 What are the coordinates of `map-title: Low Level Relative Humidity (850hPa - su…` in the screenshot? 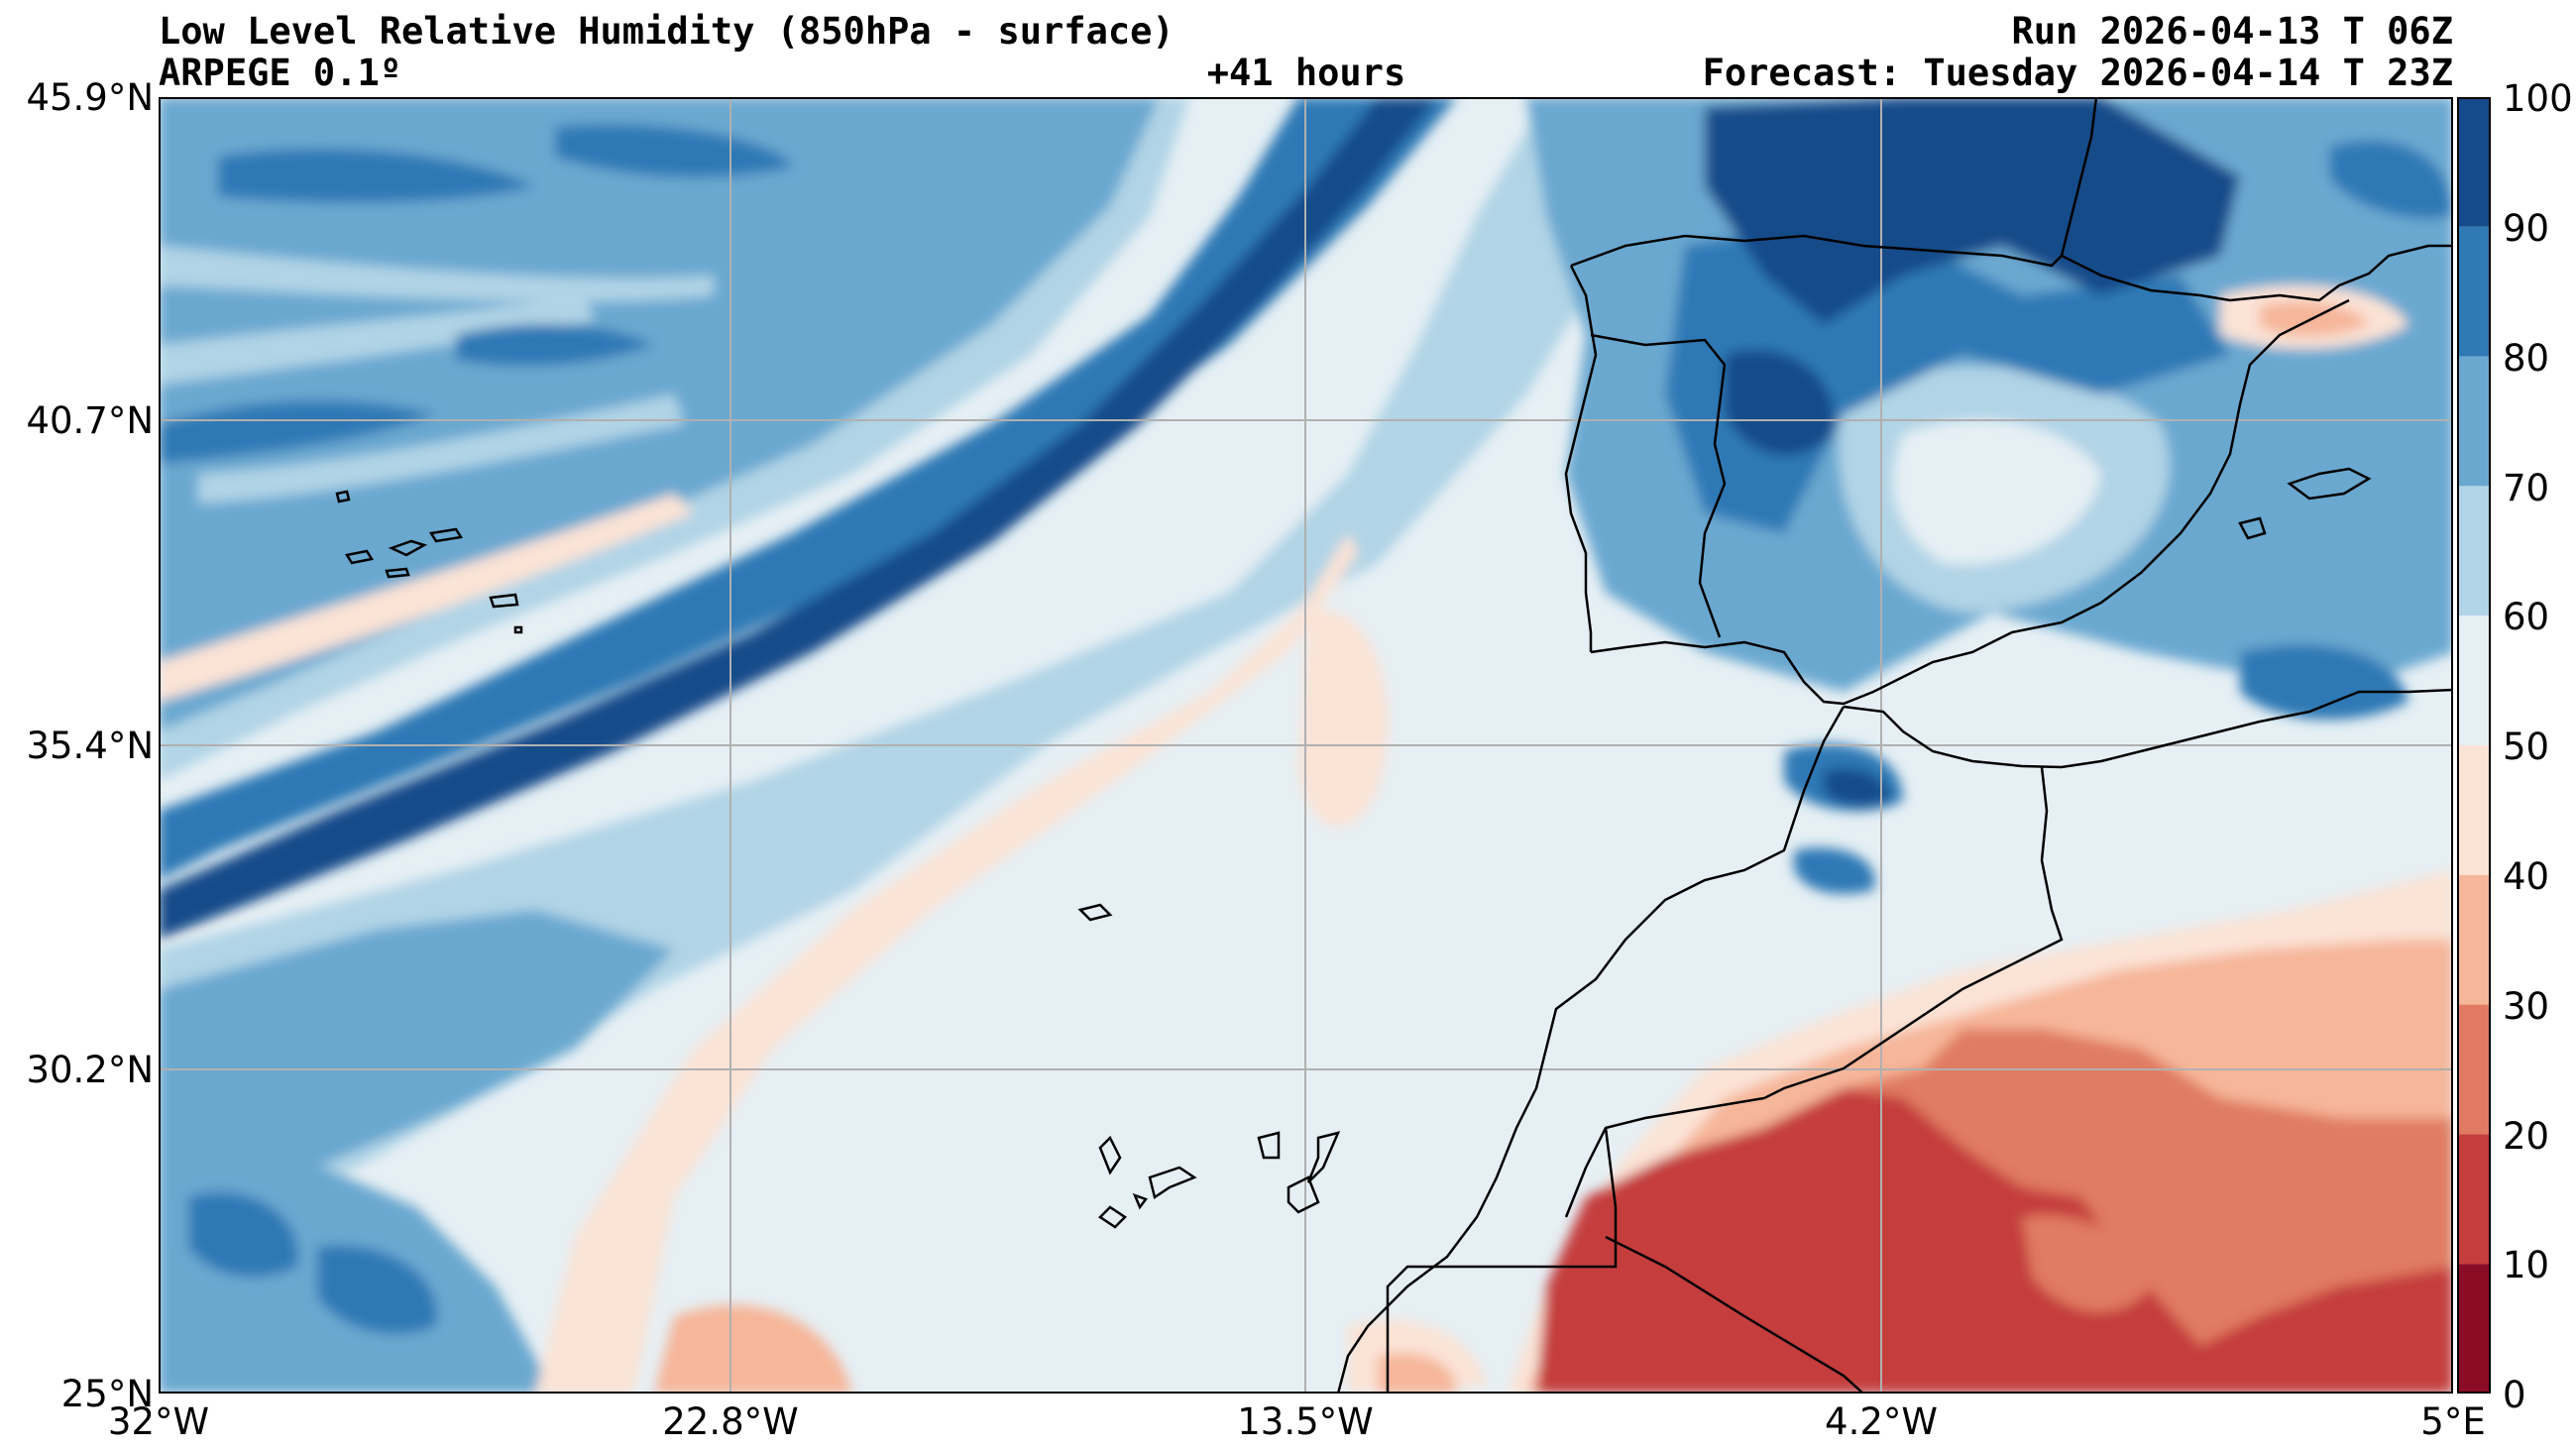 It's located at (667, 31).